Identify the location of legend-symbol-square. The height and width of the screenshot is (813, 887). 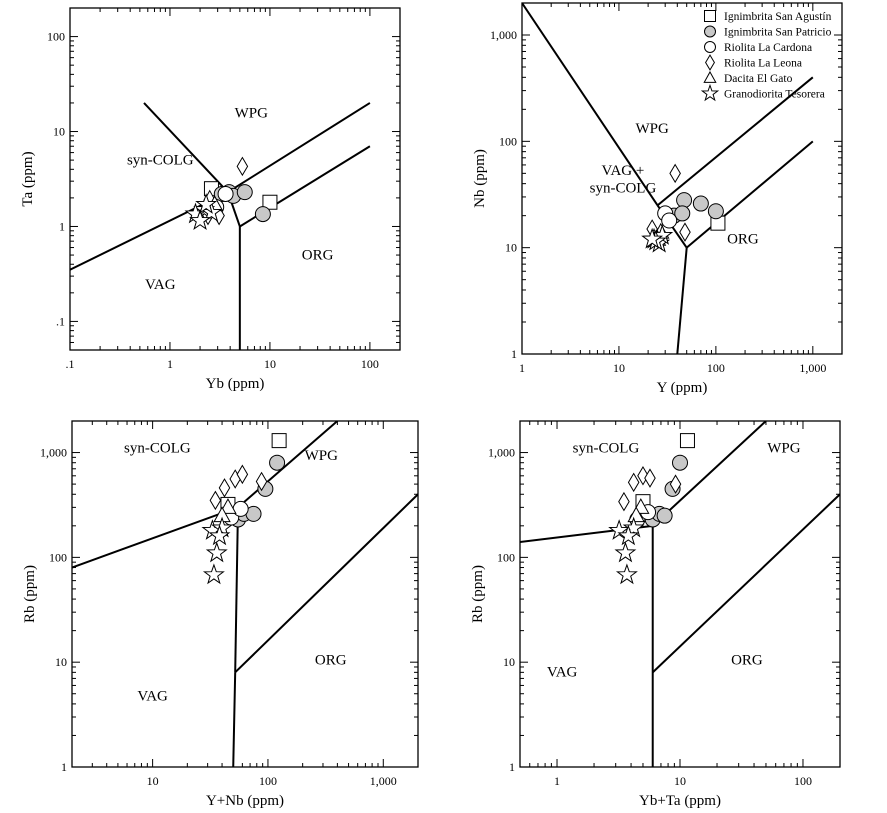
(710, 16).